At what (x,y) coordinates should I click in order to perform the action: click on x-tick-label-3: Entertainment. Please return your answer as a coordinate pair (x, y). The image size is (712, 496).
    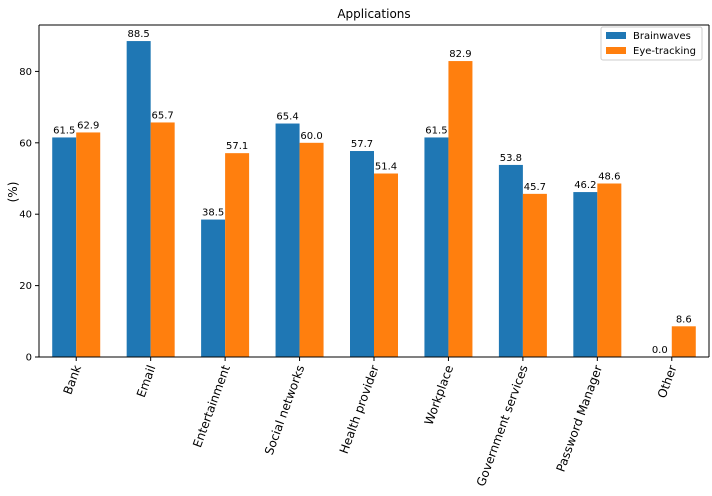
    Looking at the image, I should click on (211, 406).